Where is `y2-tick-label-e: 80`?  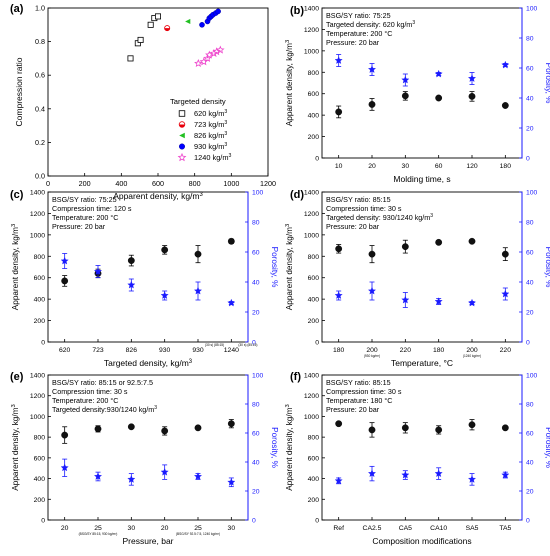
y2-tick-label-e: 80 is located at coordinates (256, 405).